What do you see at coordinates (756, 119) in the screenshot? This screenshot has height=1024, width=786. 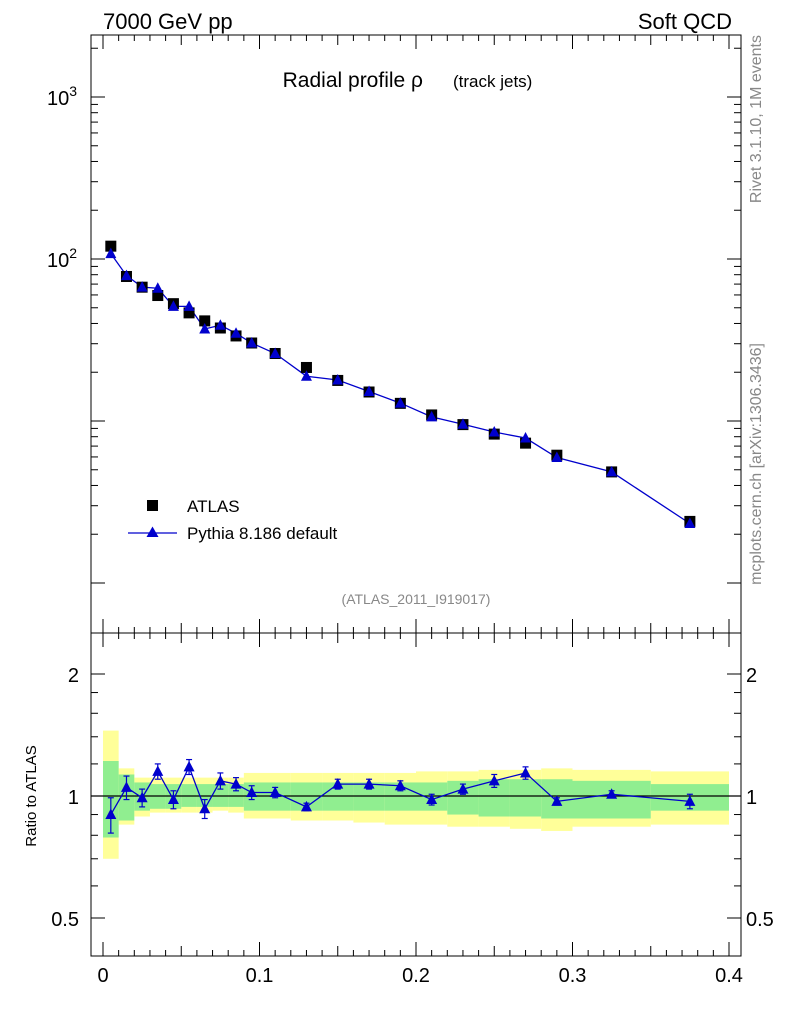 I see `rivet-label: Rivet 3.1.10, 1M events` at bounding box center [756, 119].